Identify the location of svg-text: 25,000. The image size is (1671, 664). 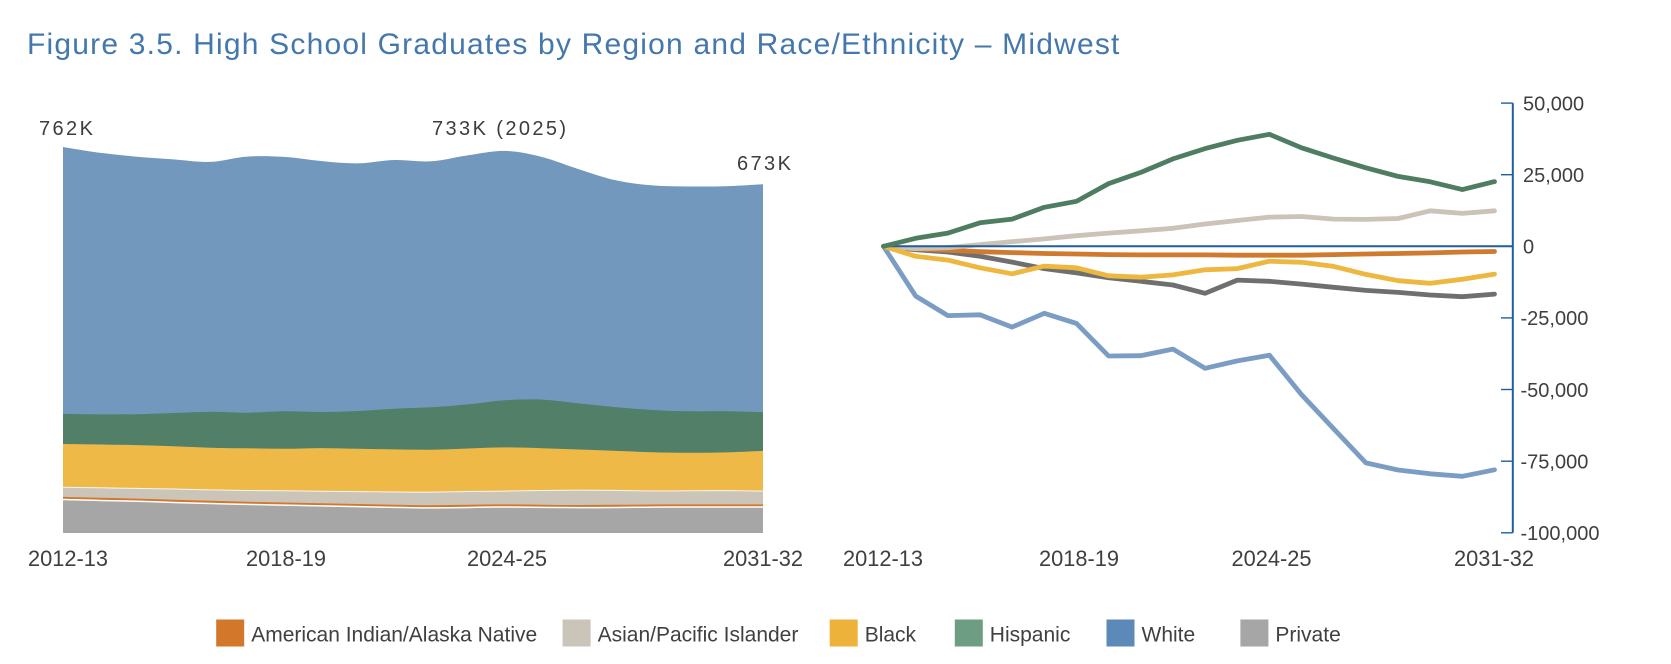
(1553, 176).